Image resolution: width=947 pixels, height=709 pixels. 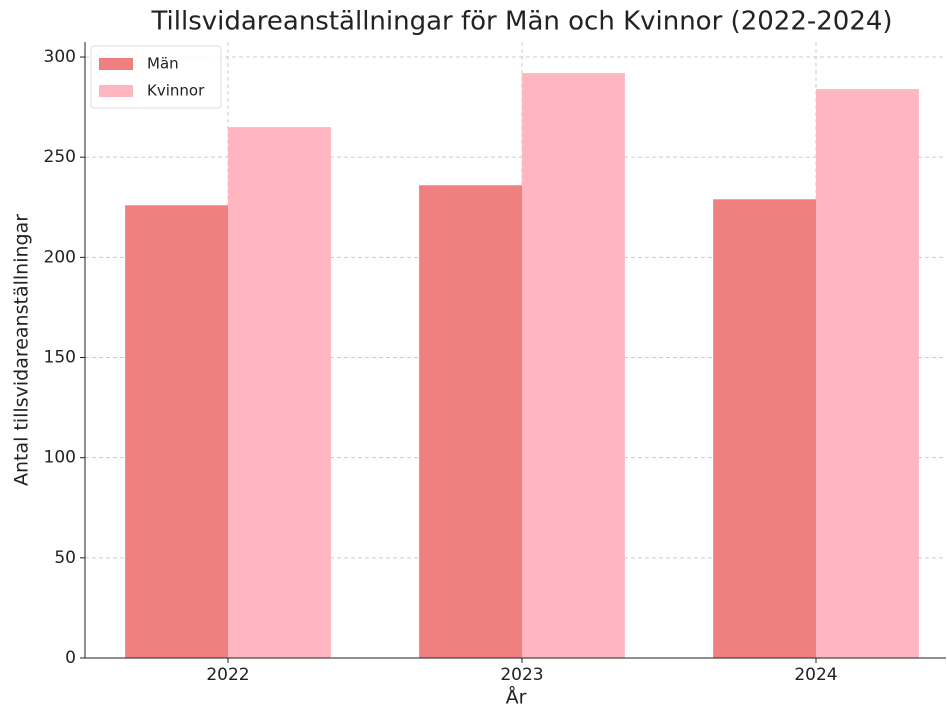 I want to click on y-tick-label: 250, so click(x=60, y=157).